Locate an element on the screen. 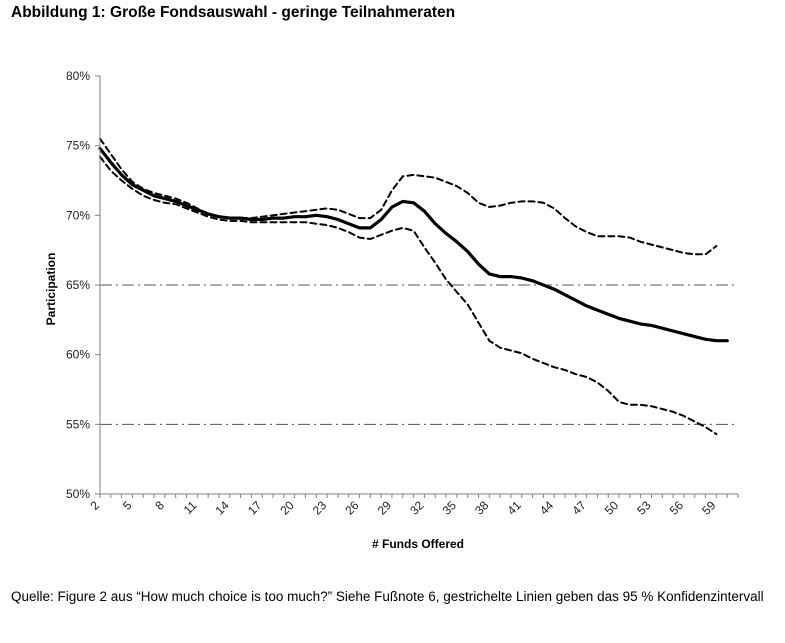  y-tick-label: 60% is located at coordinates (78, 355).